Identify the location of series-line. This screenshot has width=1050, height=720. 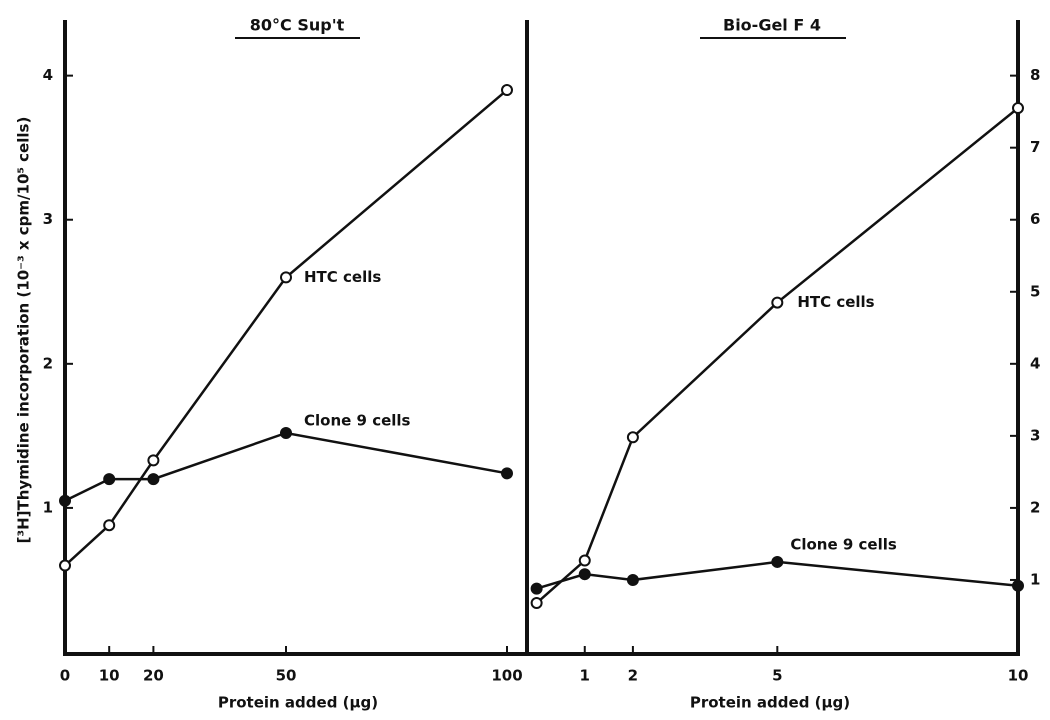
(286, 466).